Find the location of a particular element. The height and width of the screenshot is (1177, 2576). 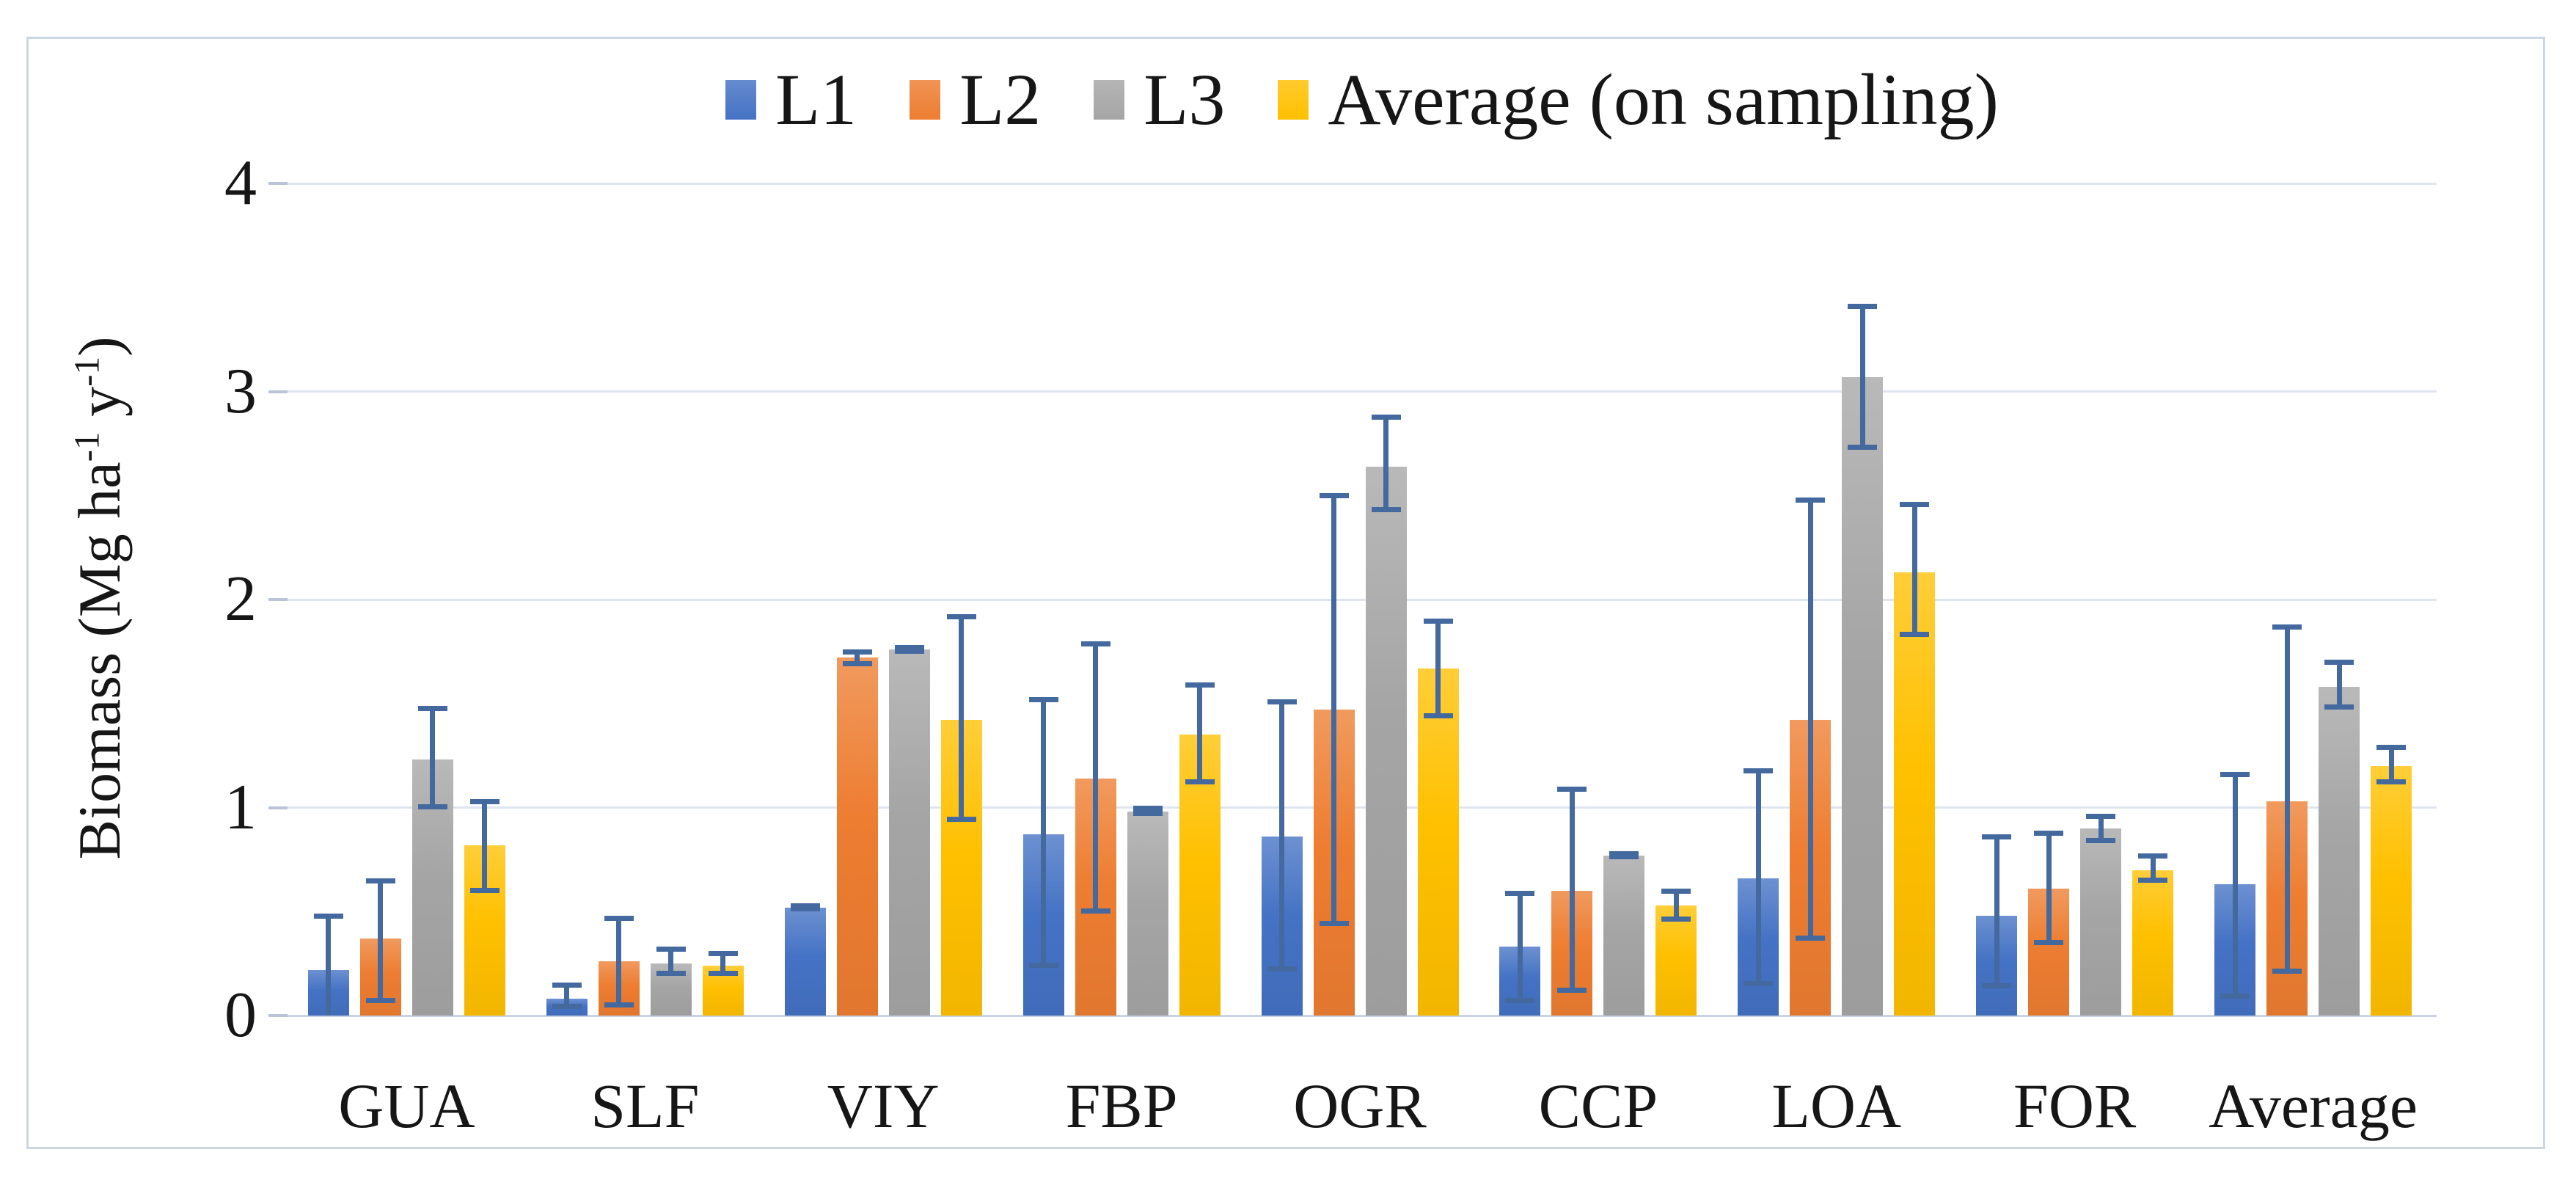

x-category-label-VIY: VIY is located at coordinates (884, 1106).